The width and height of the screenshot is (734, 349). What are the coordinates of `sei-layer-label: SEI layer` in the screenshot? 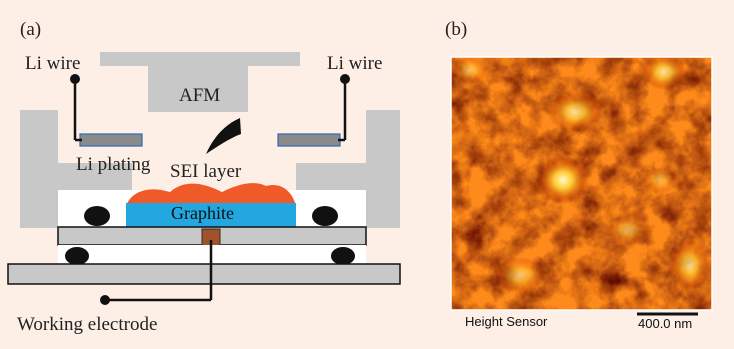 It's located at (206, 171).